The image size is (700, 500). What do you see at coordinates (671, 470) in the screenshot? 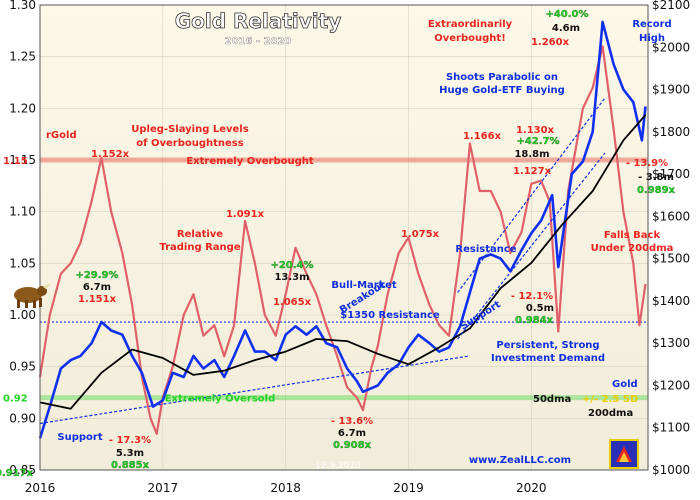
I see `right-tick-label: $1000` at bounding box center [671, 470].